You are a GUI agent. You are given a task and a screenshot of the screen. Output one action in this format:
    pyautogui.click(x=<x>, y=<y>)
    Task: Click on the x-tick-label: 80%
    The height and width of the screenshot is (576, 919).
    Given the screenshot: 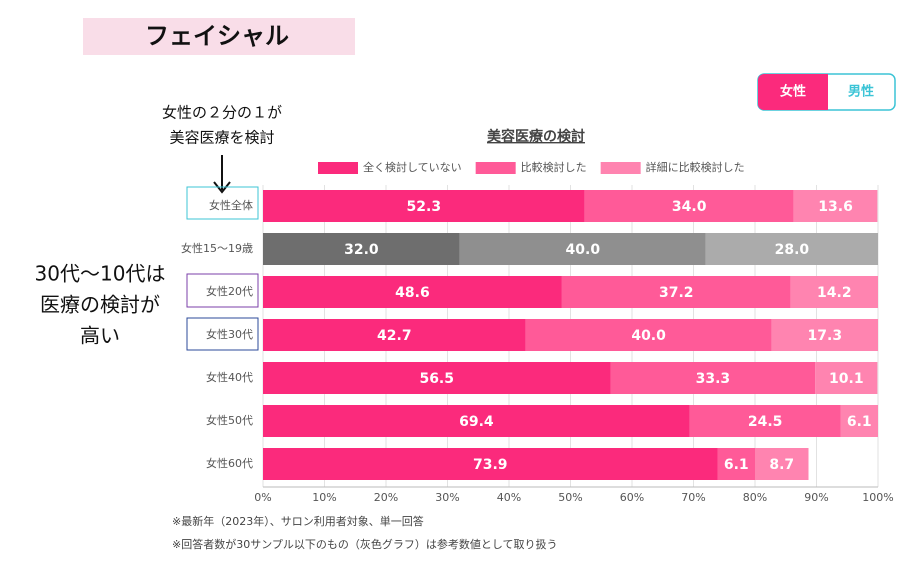 What is the action you would take?
    pyautogui.click(x=755, y=497)
    